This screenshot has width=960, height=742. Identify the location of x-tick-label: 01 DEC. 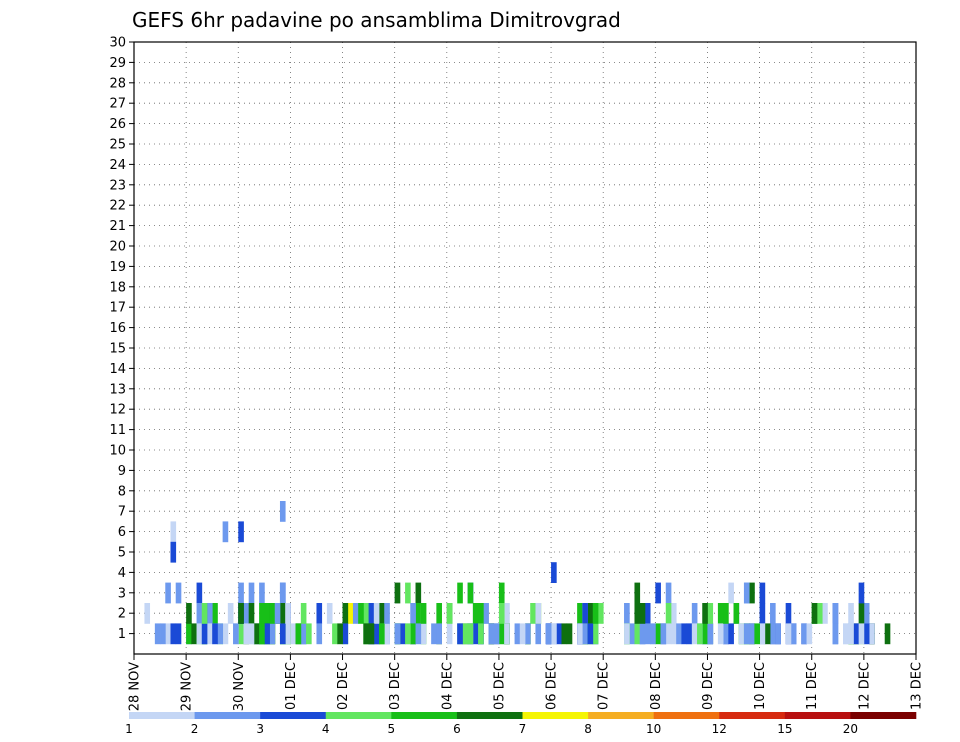
(291, 686).